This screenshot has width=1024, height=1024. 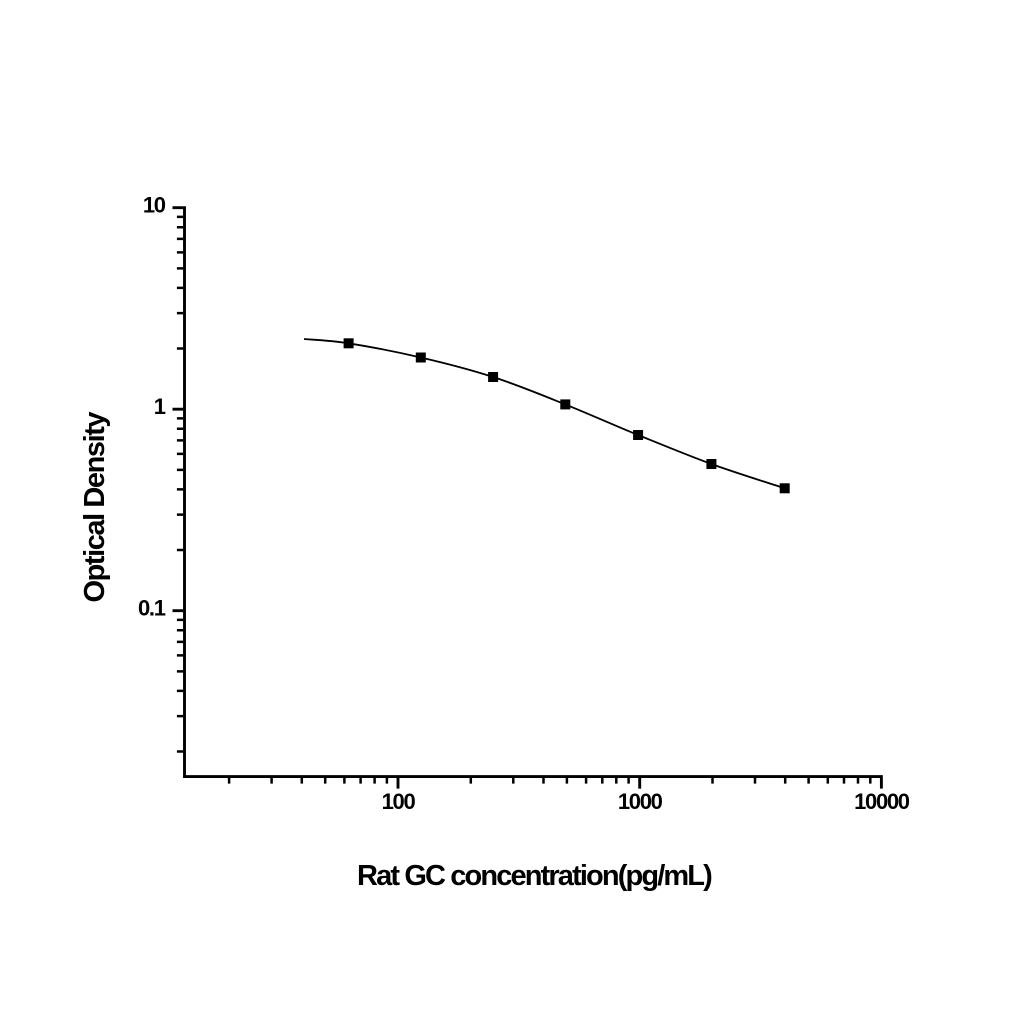 I want to click on svg-text: 1000, so click(x=640, y=801).